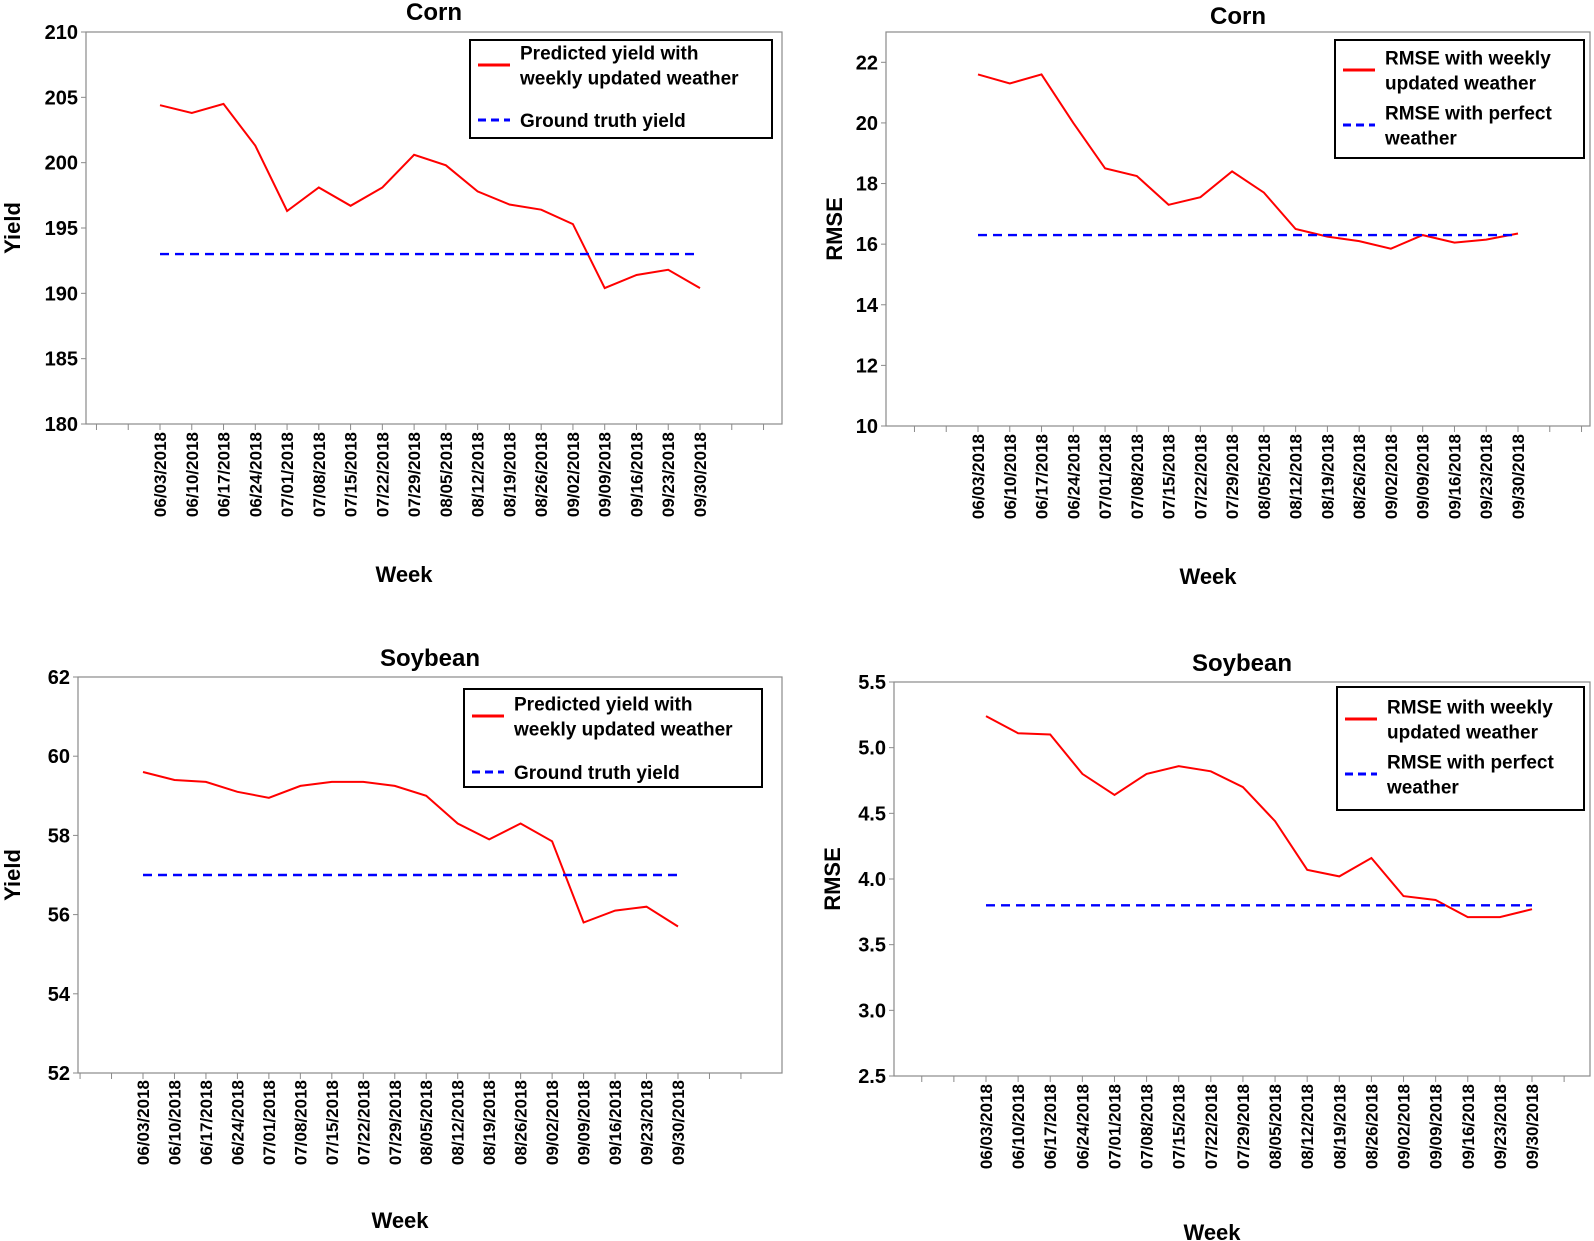  What do you see at coordinates (1259, 817) in the screenshot?
I see `series-line-predicted` at bounding box center [1259, 817].